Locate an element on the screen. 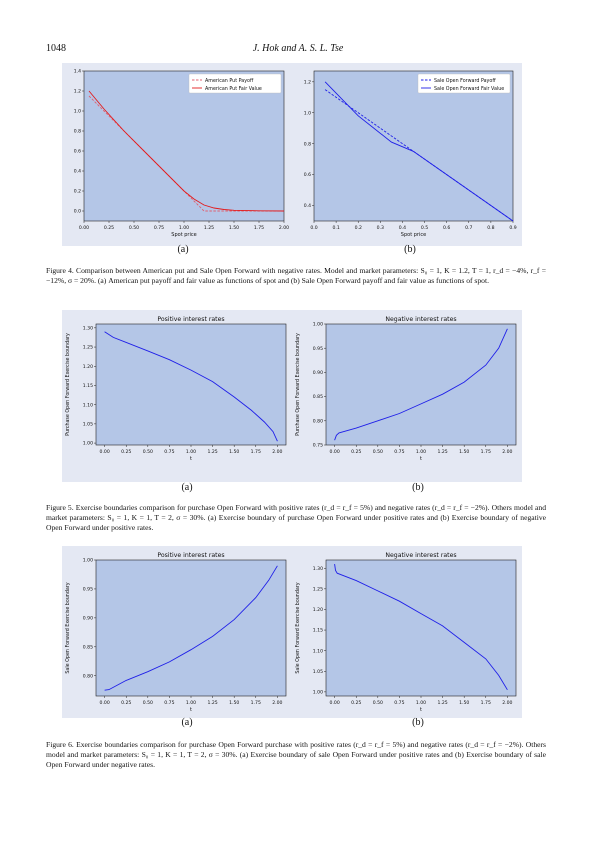 This screenshot has height=842, width=596. chart-title: Negative interest rates is located at coordinates (420, 319).